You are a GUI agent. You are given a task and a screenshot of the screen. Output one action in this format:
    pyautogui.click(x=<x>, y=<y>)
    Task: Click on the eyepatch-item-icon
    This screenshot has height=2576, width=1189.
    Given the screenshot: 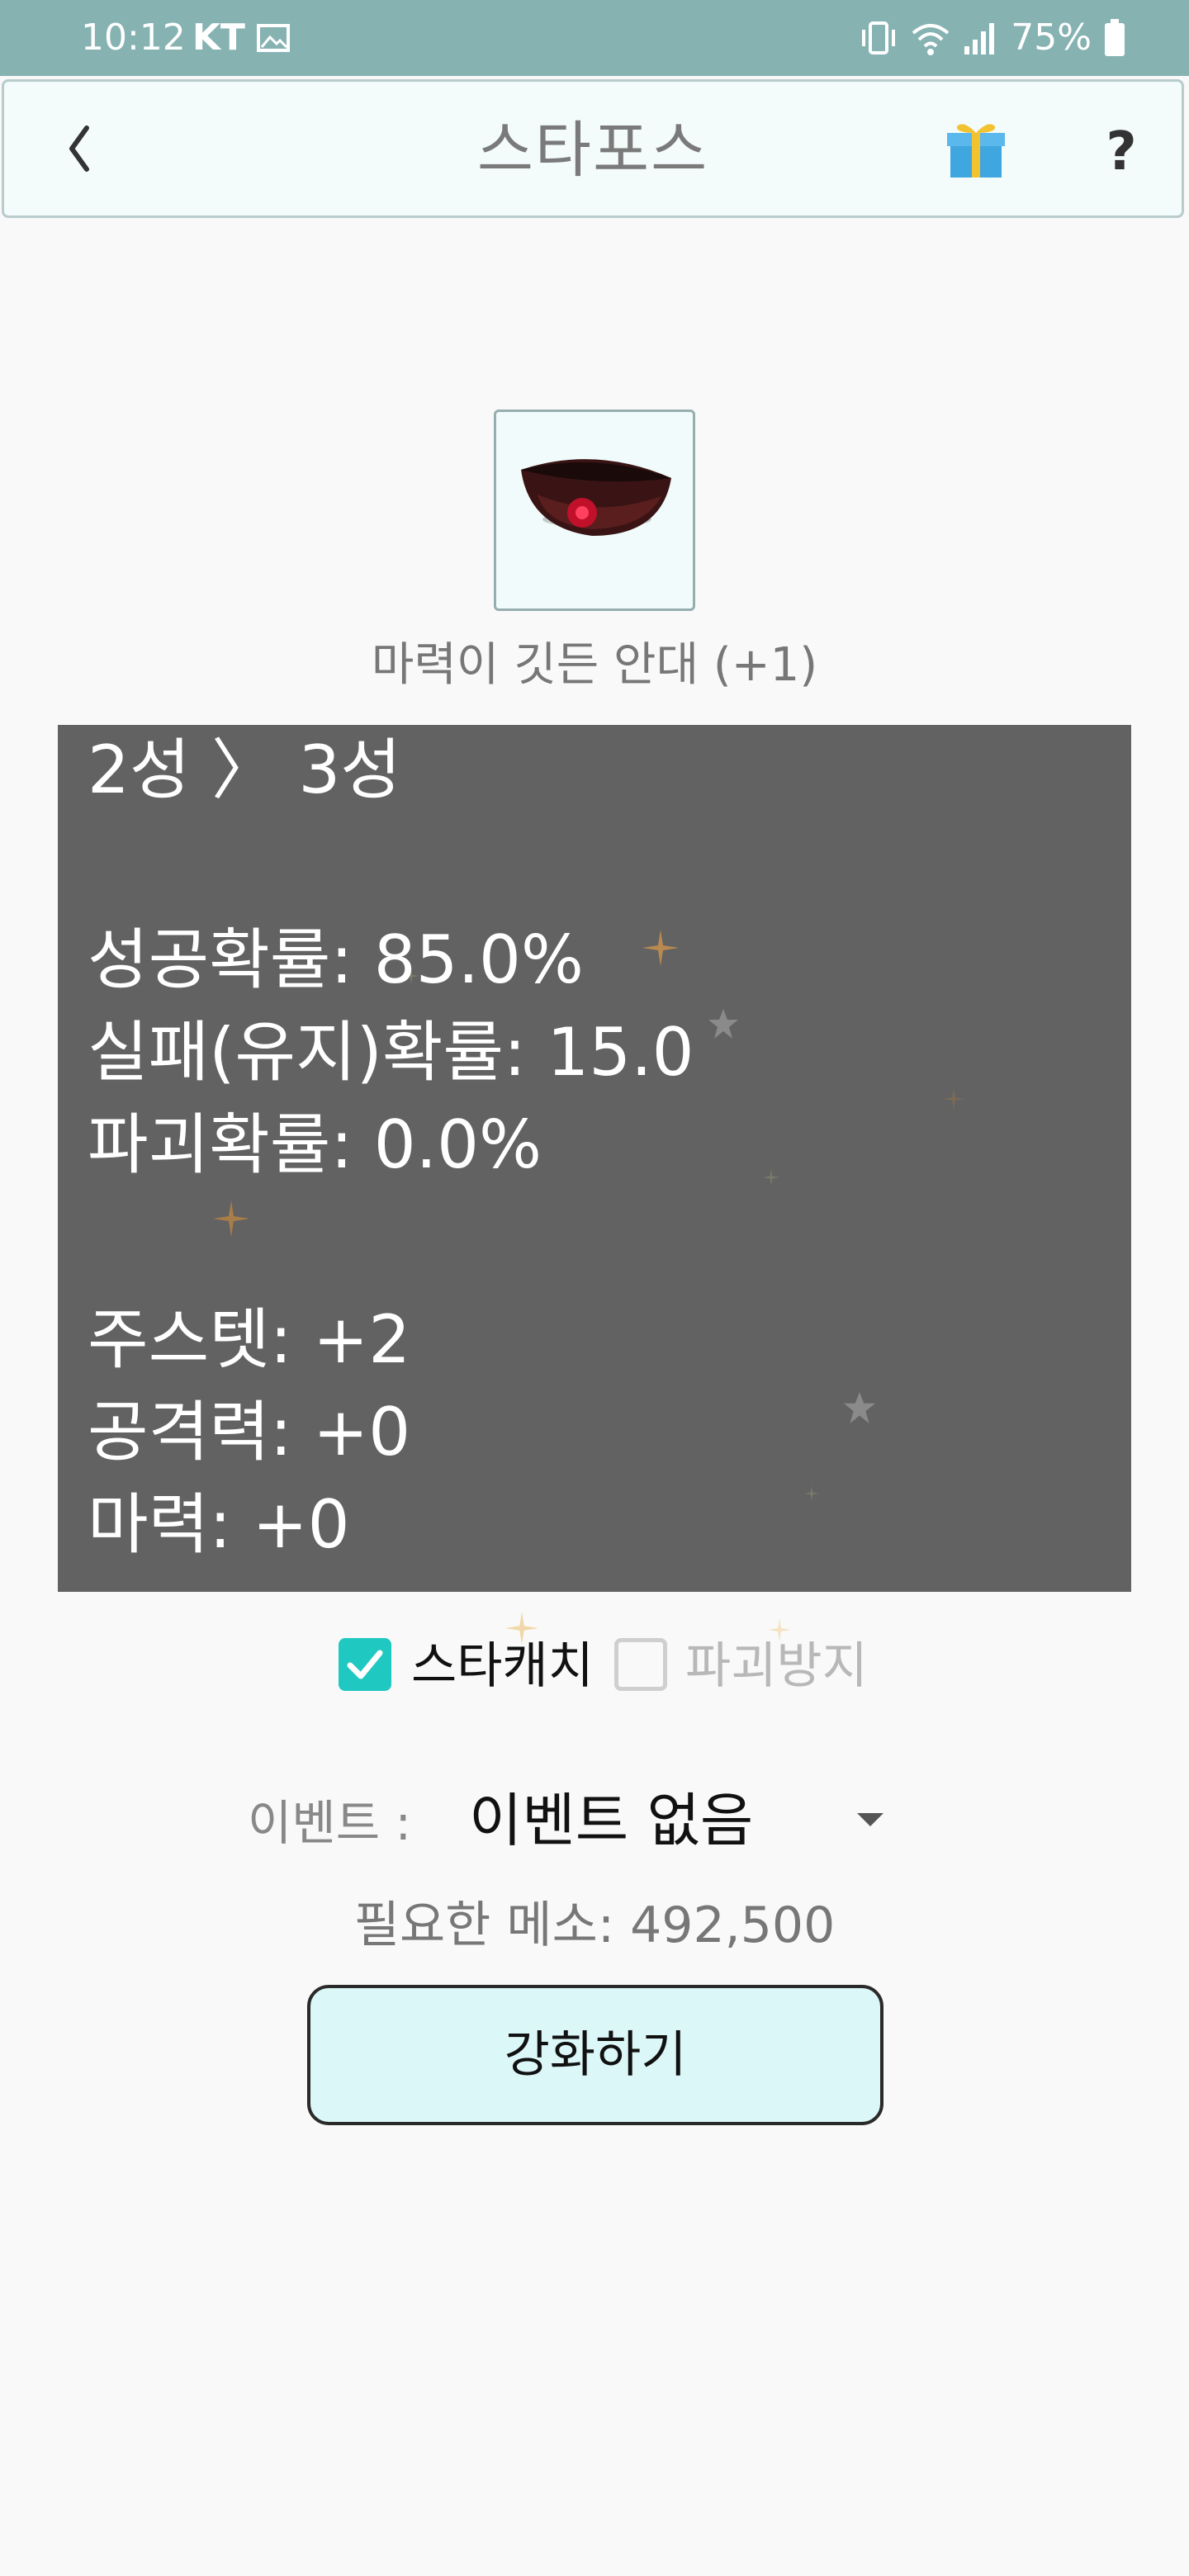 What is the action you would take?
    pyautogui.click(x=596, y=497)
    